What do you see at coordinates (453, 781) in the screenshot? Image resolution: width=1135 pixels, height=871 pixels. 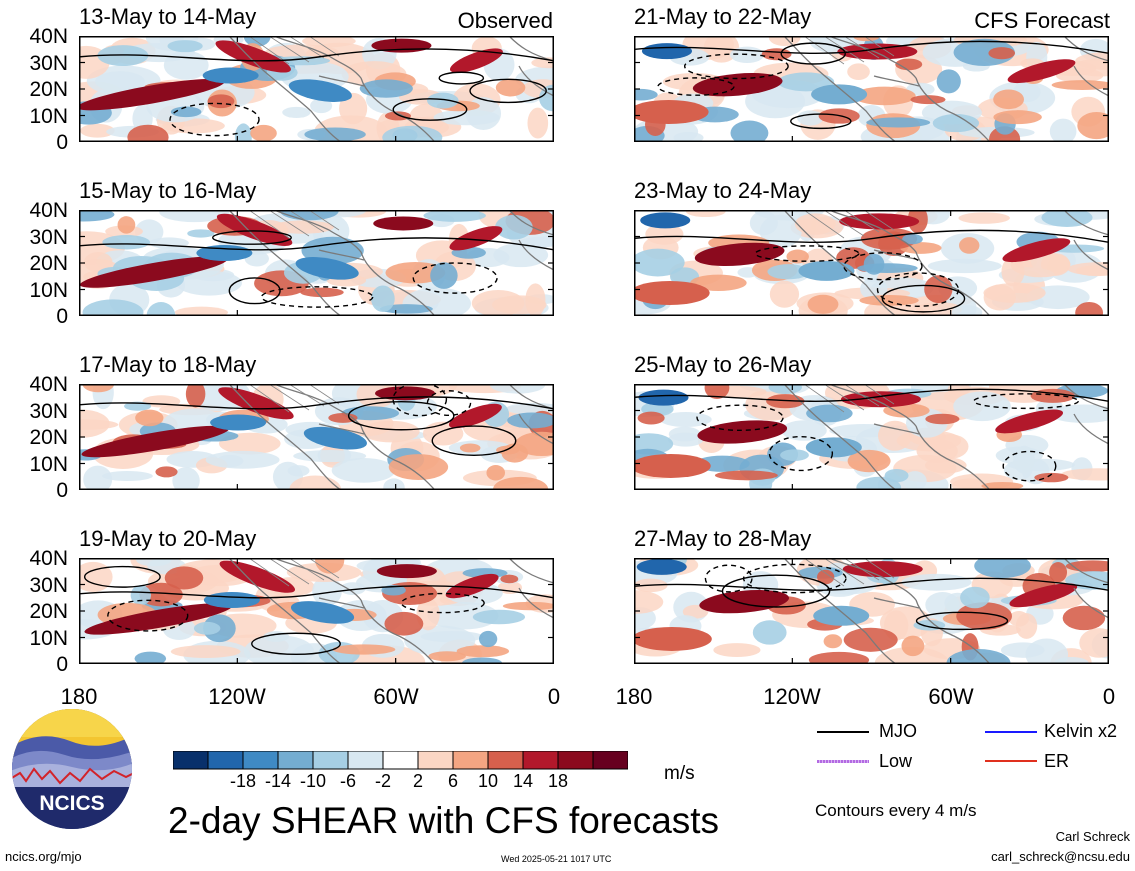 I see `colorbar-label: 6` at bounding box center [453, 781].